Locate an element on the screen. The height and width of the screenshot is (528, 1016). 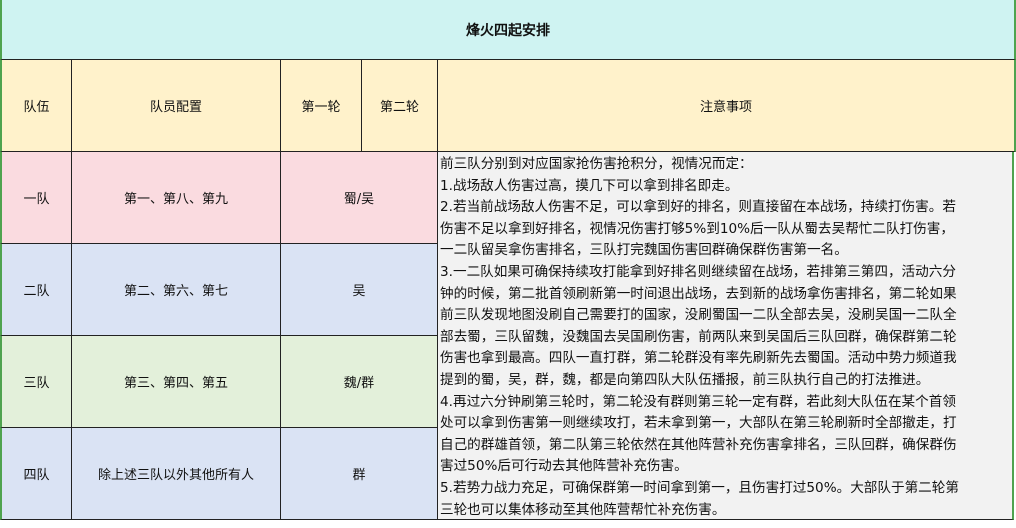
notes-line: 提到的蜀，吴，群，魏，都是向第四队大队伍播报，前三队执行自己的打法推进。 is located at coordinates (685, 379).